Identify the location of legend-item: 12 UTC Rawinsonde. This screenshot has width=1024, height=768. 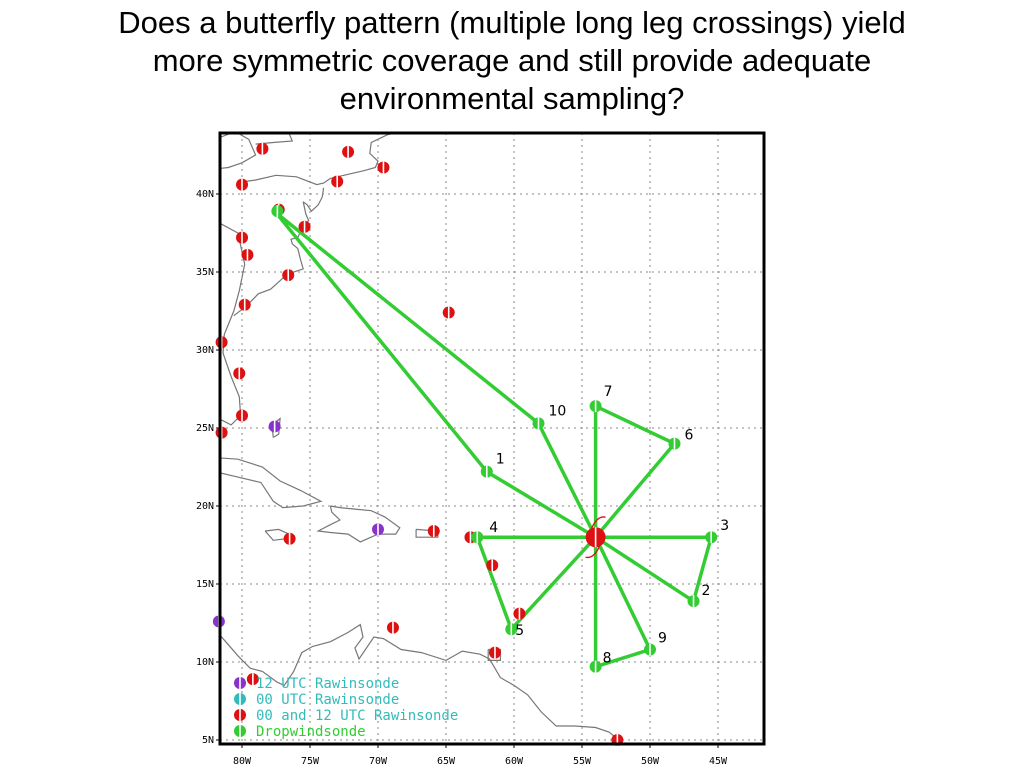
(316, 684).